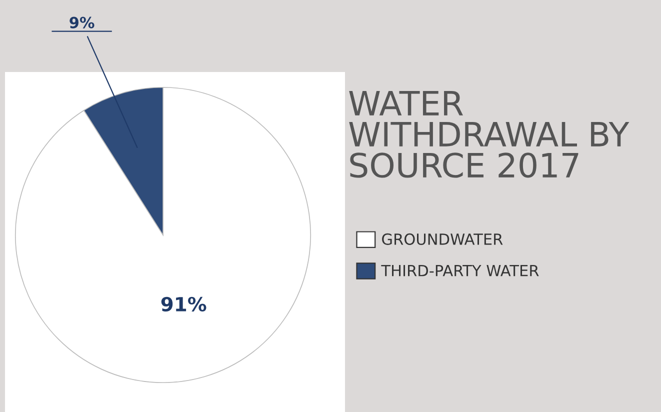 The width and height of the screenshot is (661, 412). Describe the element at coordinates (460, 270) in the screenshot. I see `legend-label: THIRD-PARTY WATER` at that location.